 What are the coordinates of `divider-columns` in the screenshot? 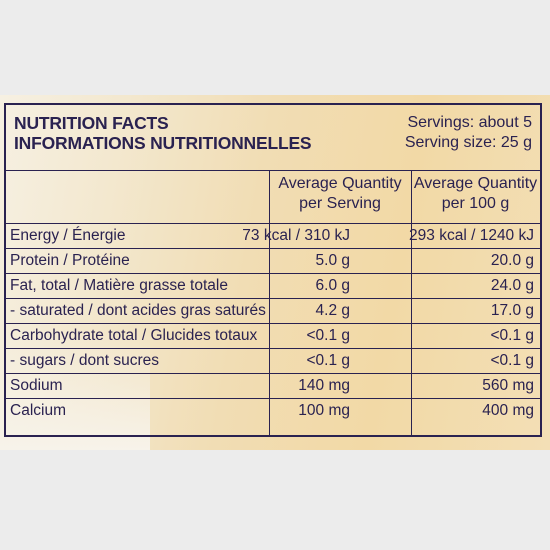 It's located at (273, 223).